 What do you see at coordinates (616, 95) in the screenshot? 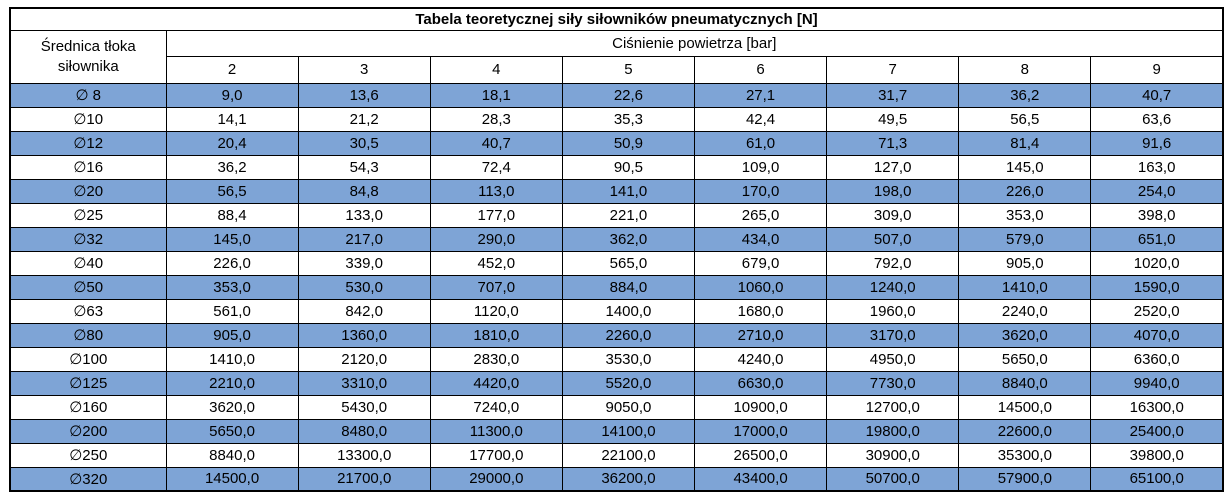
I see `table-row: ∅ 8 9,0 13,6 18,1 22,6 27,1 31,7 36,2 40,7` at bounding box center [616, 95].